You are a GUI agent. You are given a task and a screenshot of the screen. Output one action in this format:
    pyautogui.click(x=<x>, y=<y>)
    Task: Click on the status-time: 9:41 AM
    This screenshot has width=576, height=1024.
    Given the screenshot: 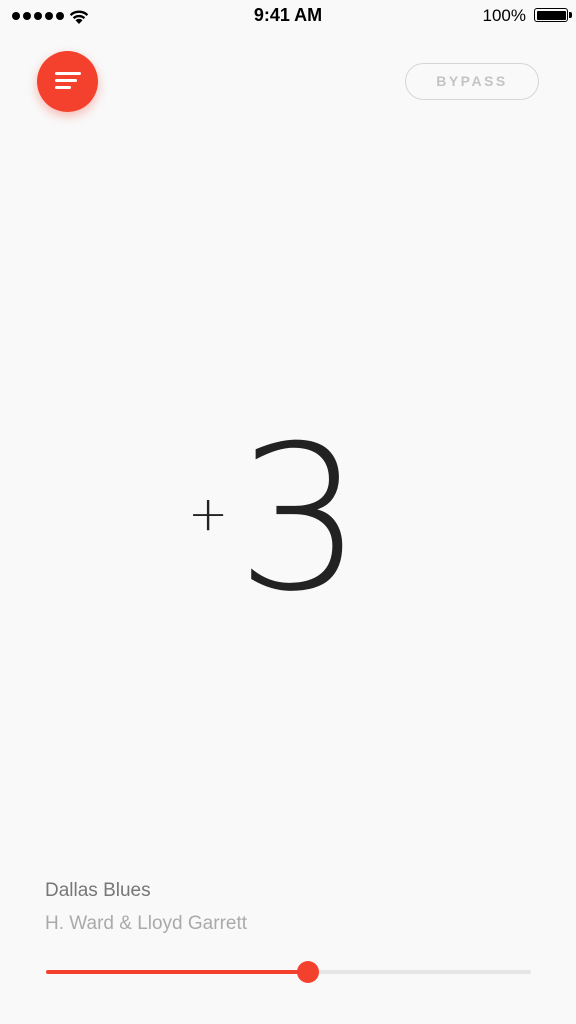 What is the action you would take?
    pyautogui.click(x=288, y=15)
    